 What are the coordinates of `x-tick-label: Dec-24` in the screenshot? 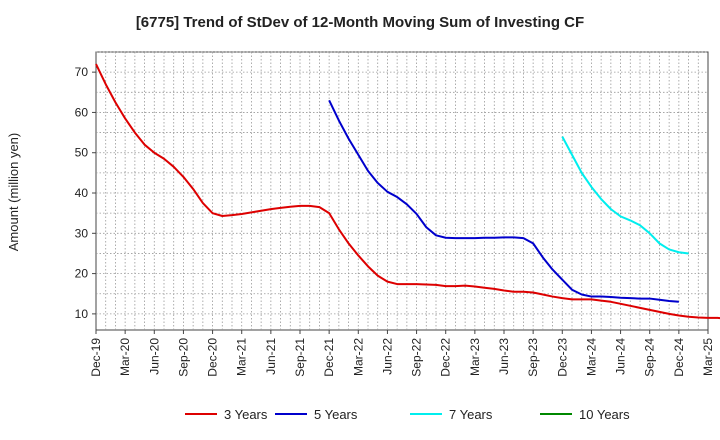 It's located at (679, 357).